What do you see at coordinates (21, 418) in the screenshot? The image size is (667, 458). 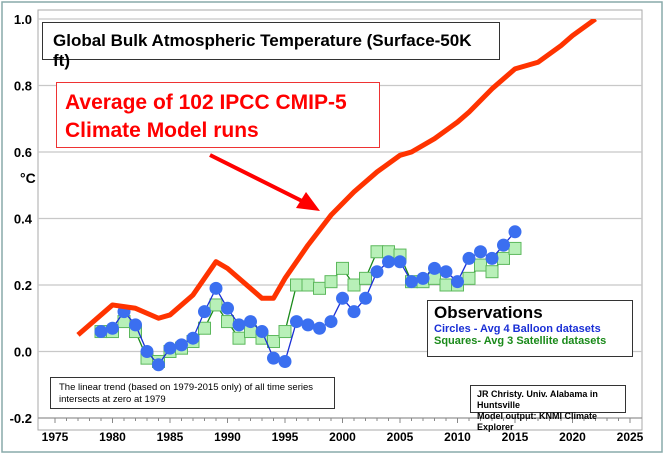 I see `y-tick-label: -0.2` at bounding box center [21, 418].